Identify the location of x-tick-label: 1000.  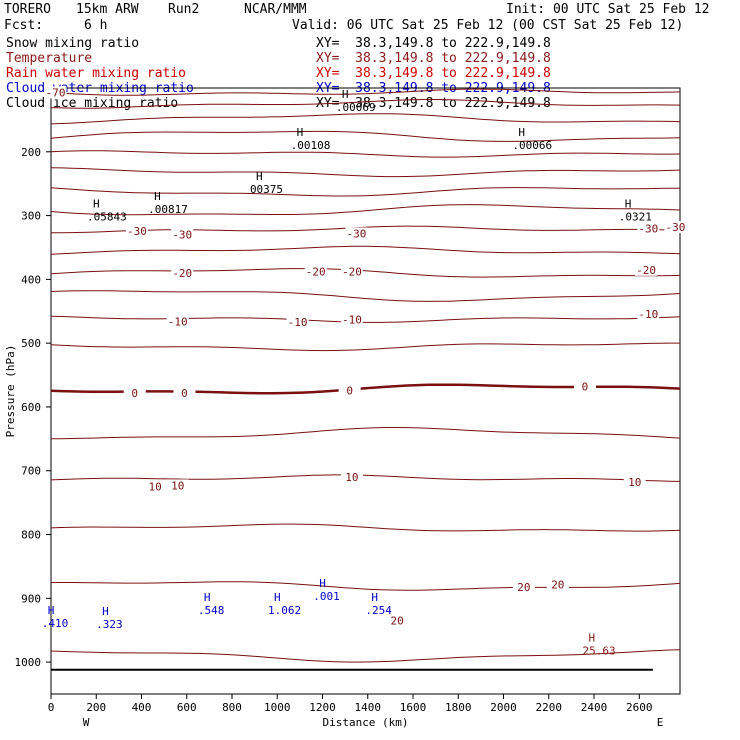
(277, 707).